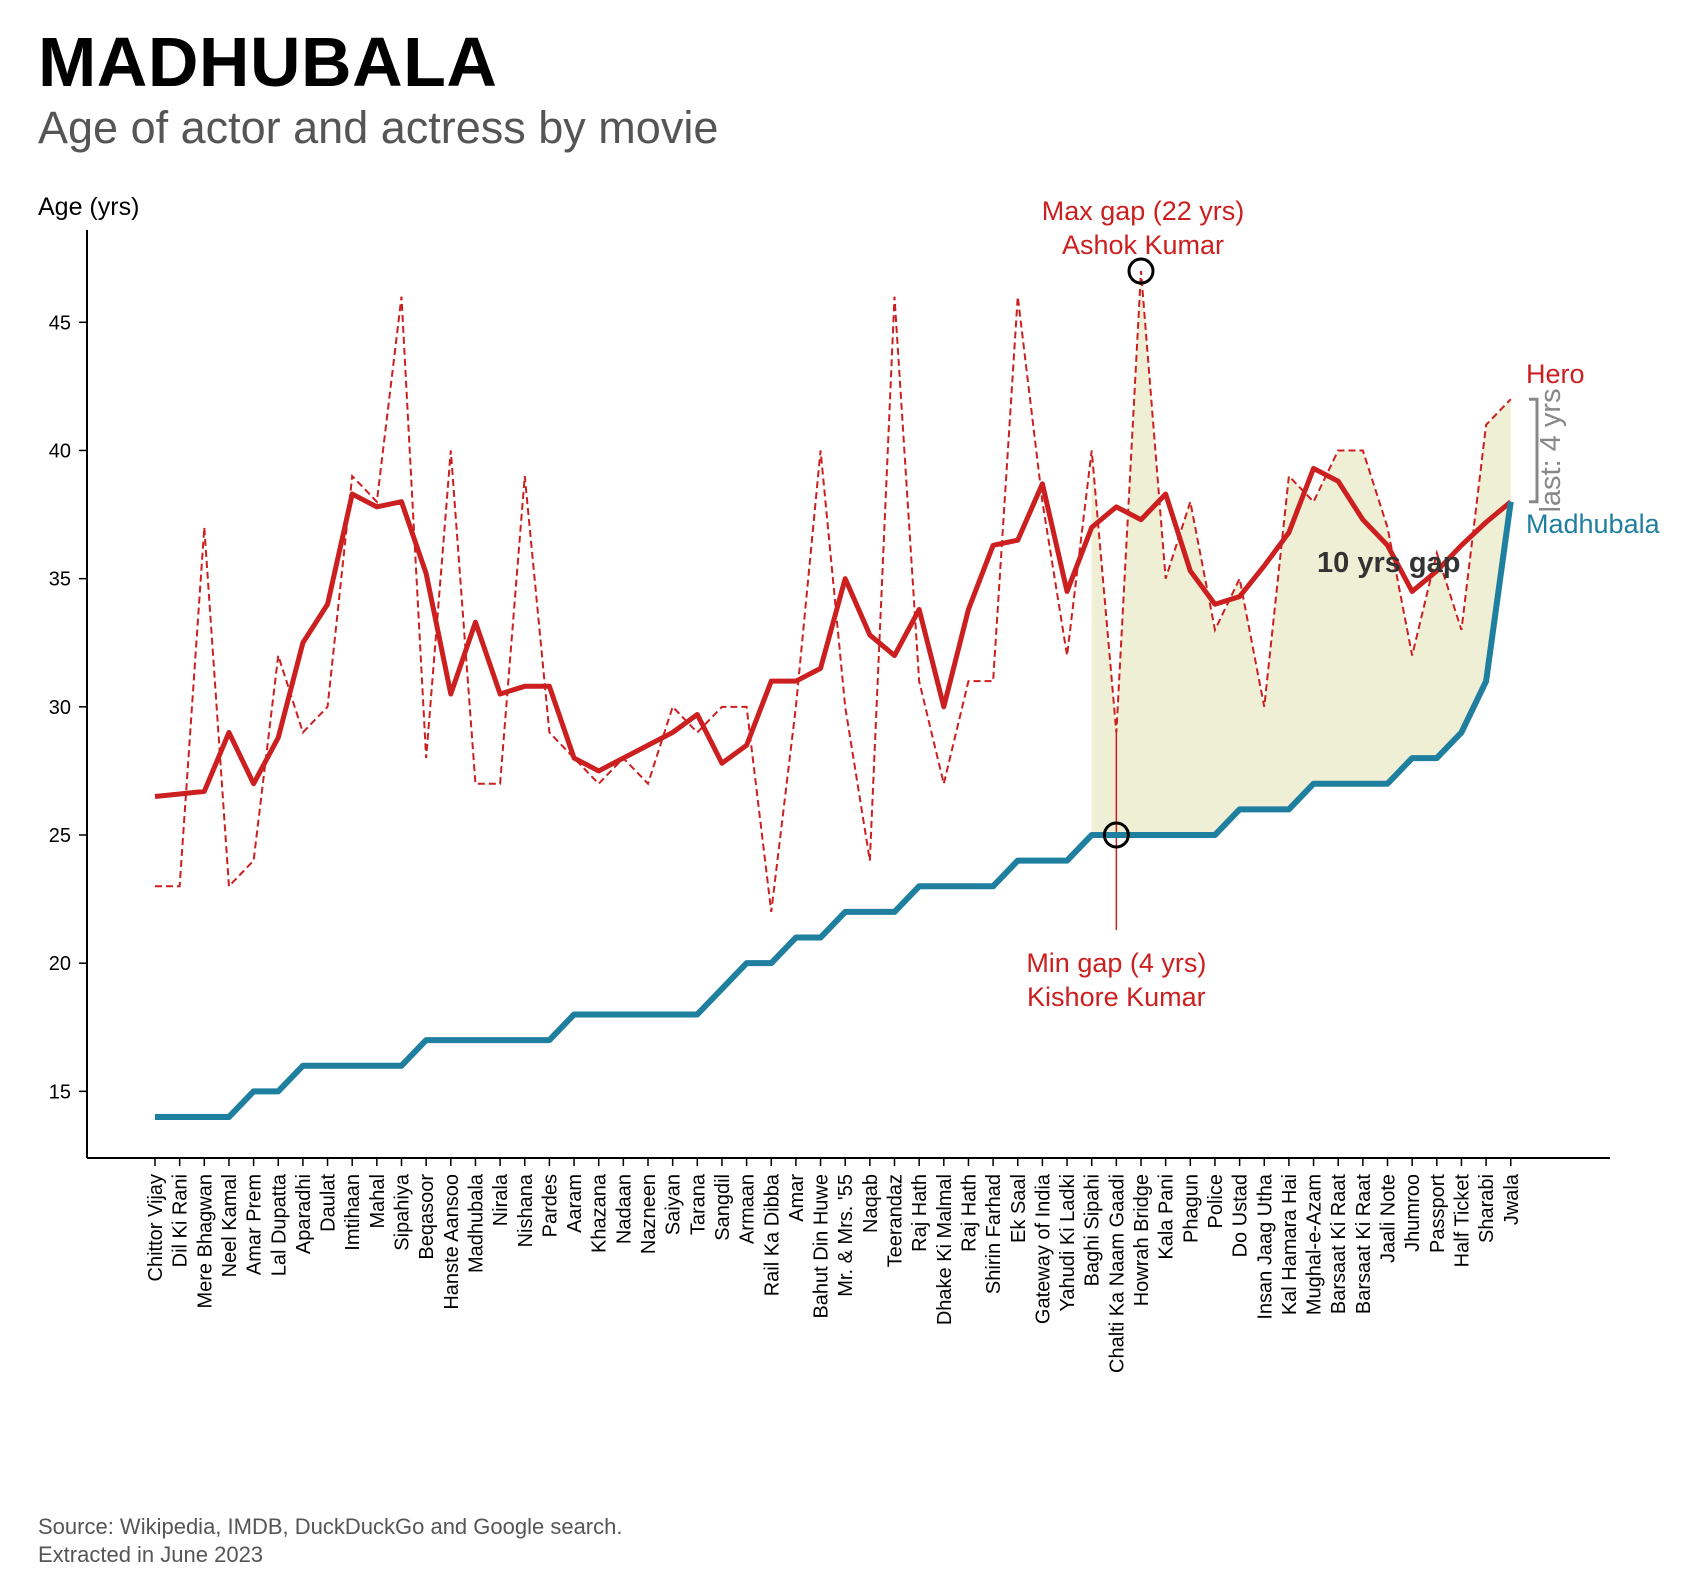 The height and width of the screenshot is (1595, 1694). I want to click on x-tick-label: Bahut Din Huwe, so click(822, 1246).